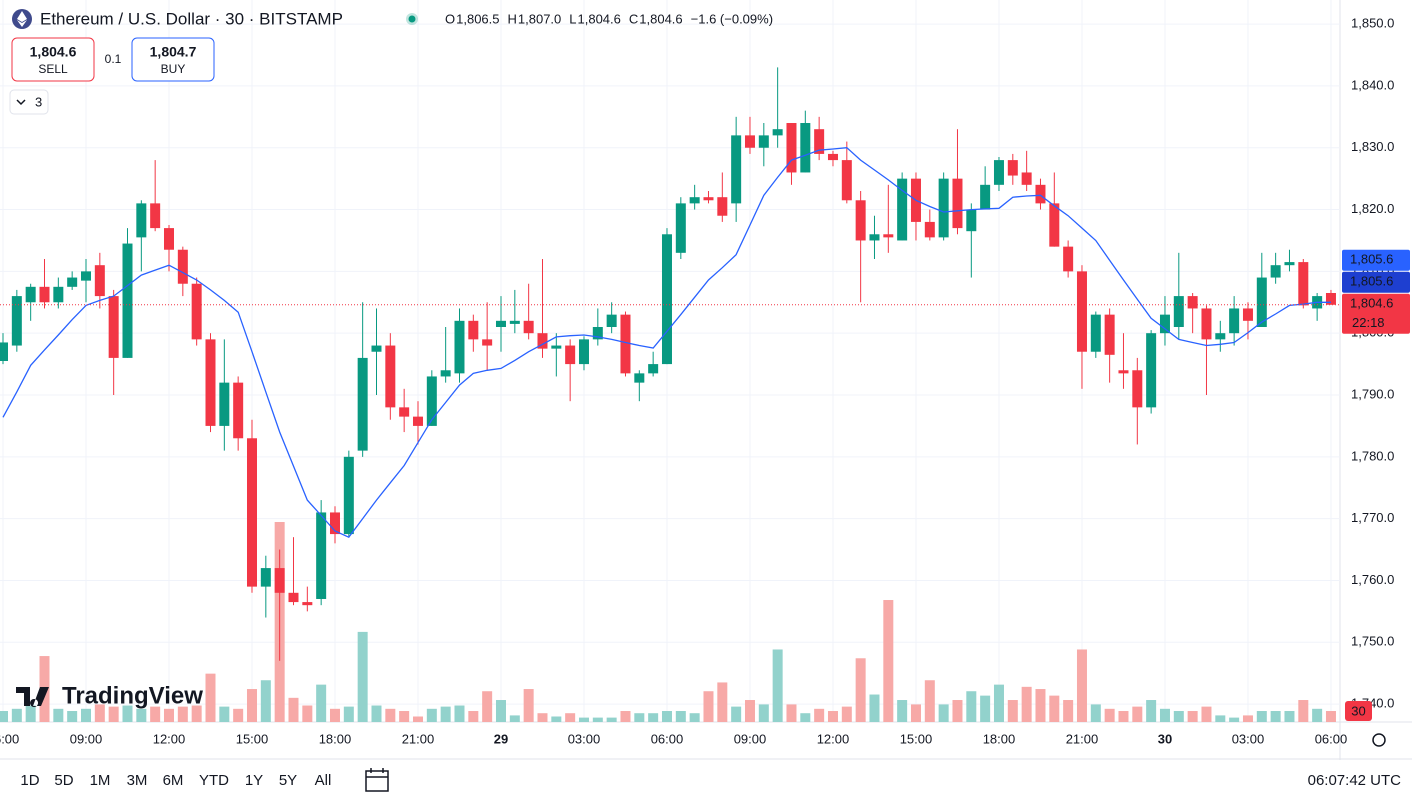 This screenshot has width=1412, height=801. I want to click on interval-badge: 30, so click(1358, 710).